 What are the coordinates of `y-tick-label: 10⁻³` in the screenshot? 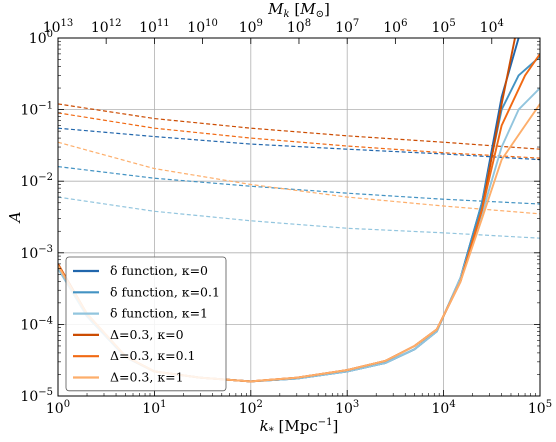 It's located at (36, 253).